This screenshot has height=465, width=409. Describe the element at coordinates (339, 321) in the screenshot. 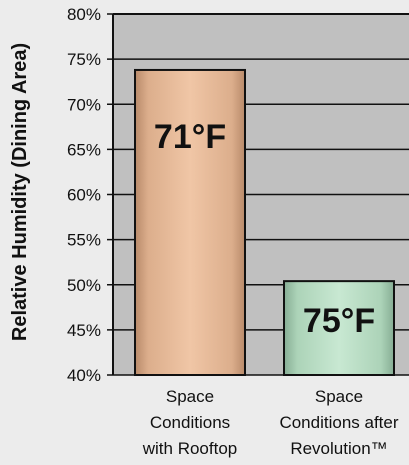

I see `bar-data-label: 75°F` at that location.